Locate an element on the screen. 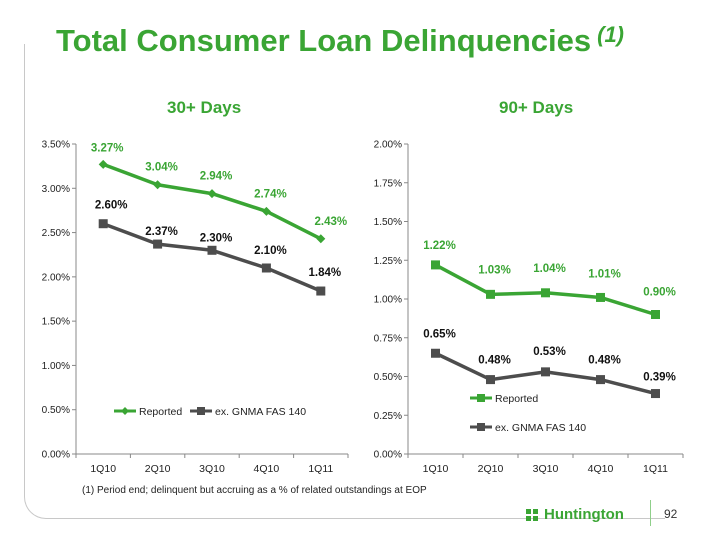 The width and height of the screenshot is (720, 540). data-label: 0.90% is located at coordinates (659, 293).